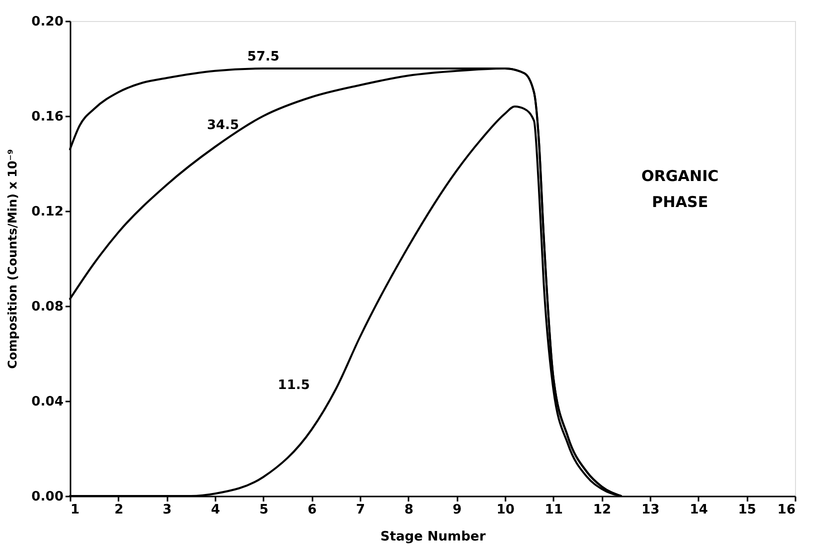  I want to click on x-tick-label: 5, so click(263, 510).